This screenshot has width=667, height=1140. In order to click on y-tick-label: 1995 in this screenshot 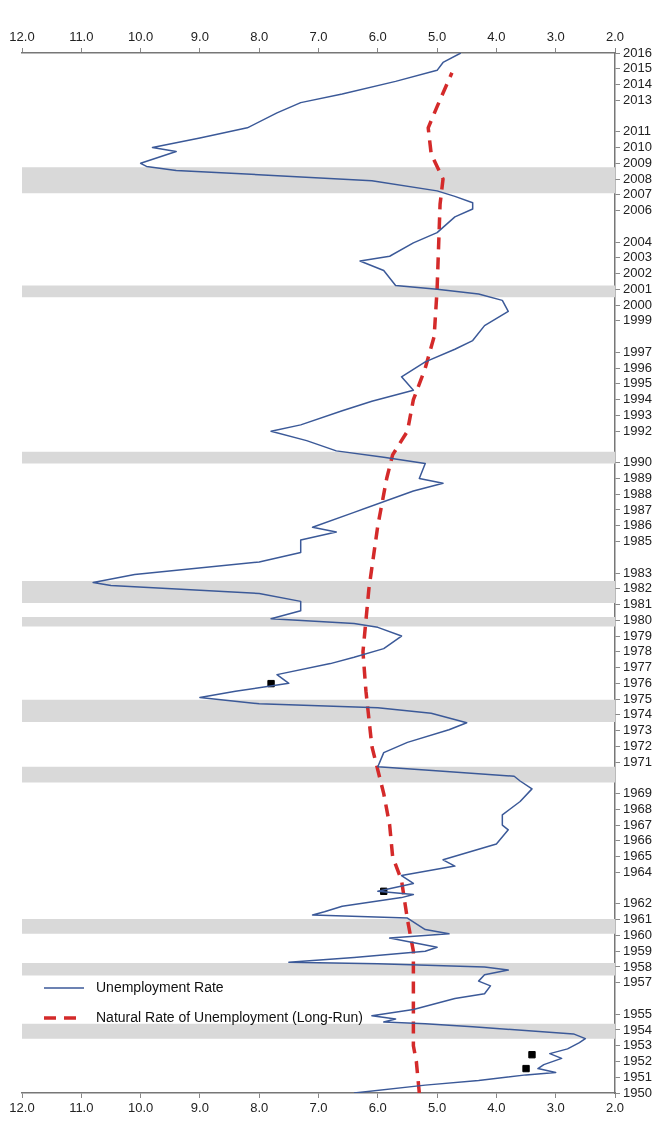, I will do `click(637, 383)`.